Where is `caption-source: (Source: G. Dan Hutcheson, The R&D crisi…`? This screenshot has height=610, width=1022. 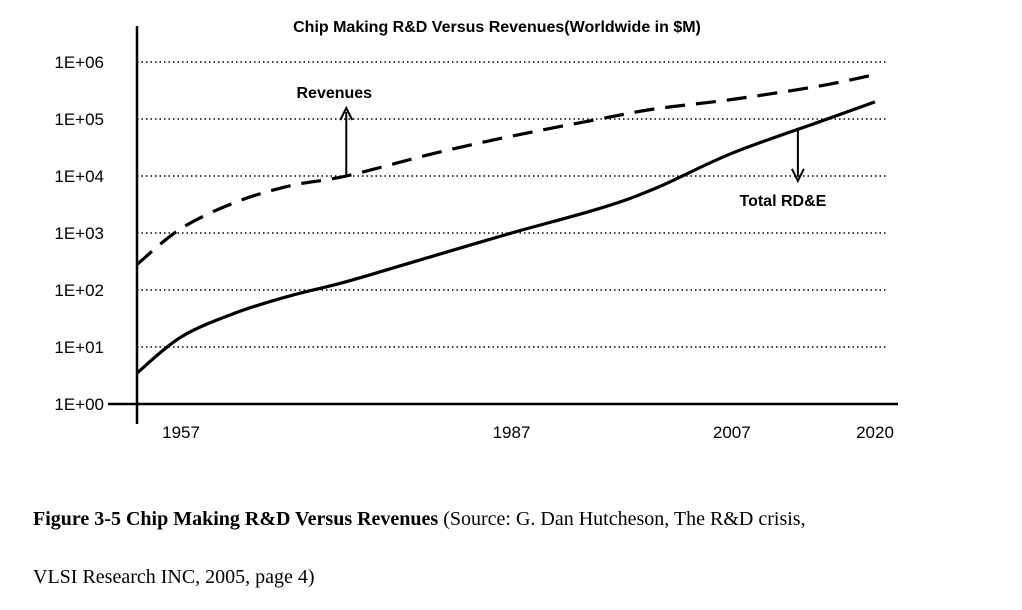 caption-source: (Source: G. Dan Hutcheson, The R&D crisi… is located at coordinates (622, 519).